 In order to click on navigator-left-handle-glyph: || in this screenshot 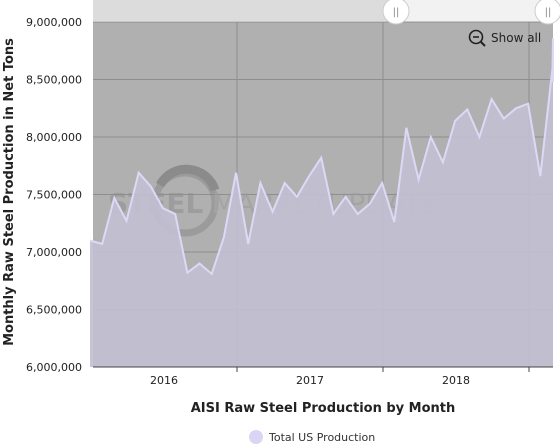, I will do `click(396, 12)`.